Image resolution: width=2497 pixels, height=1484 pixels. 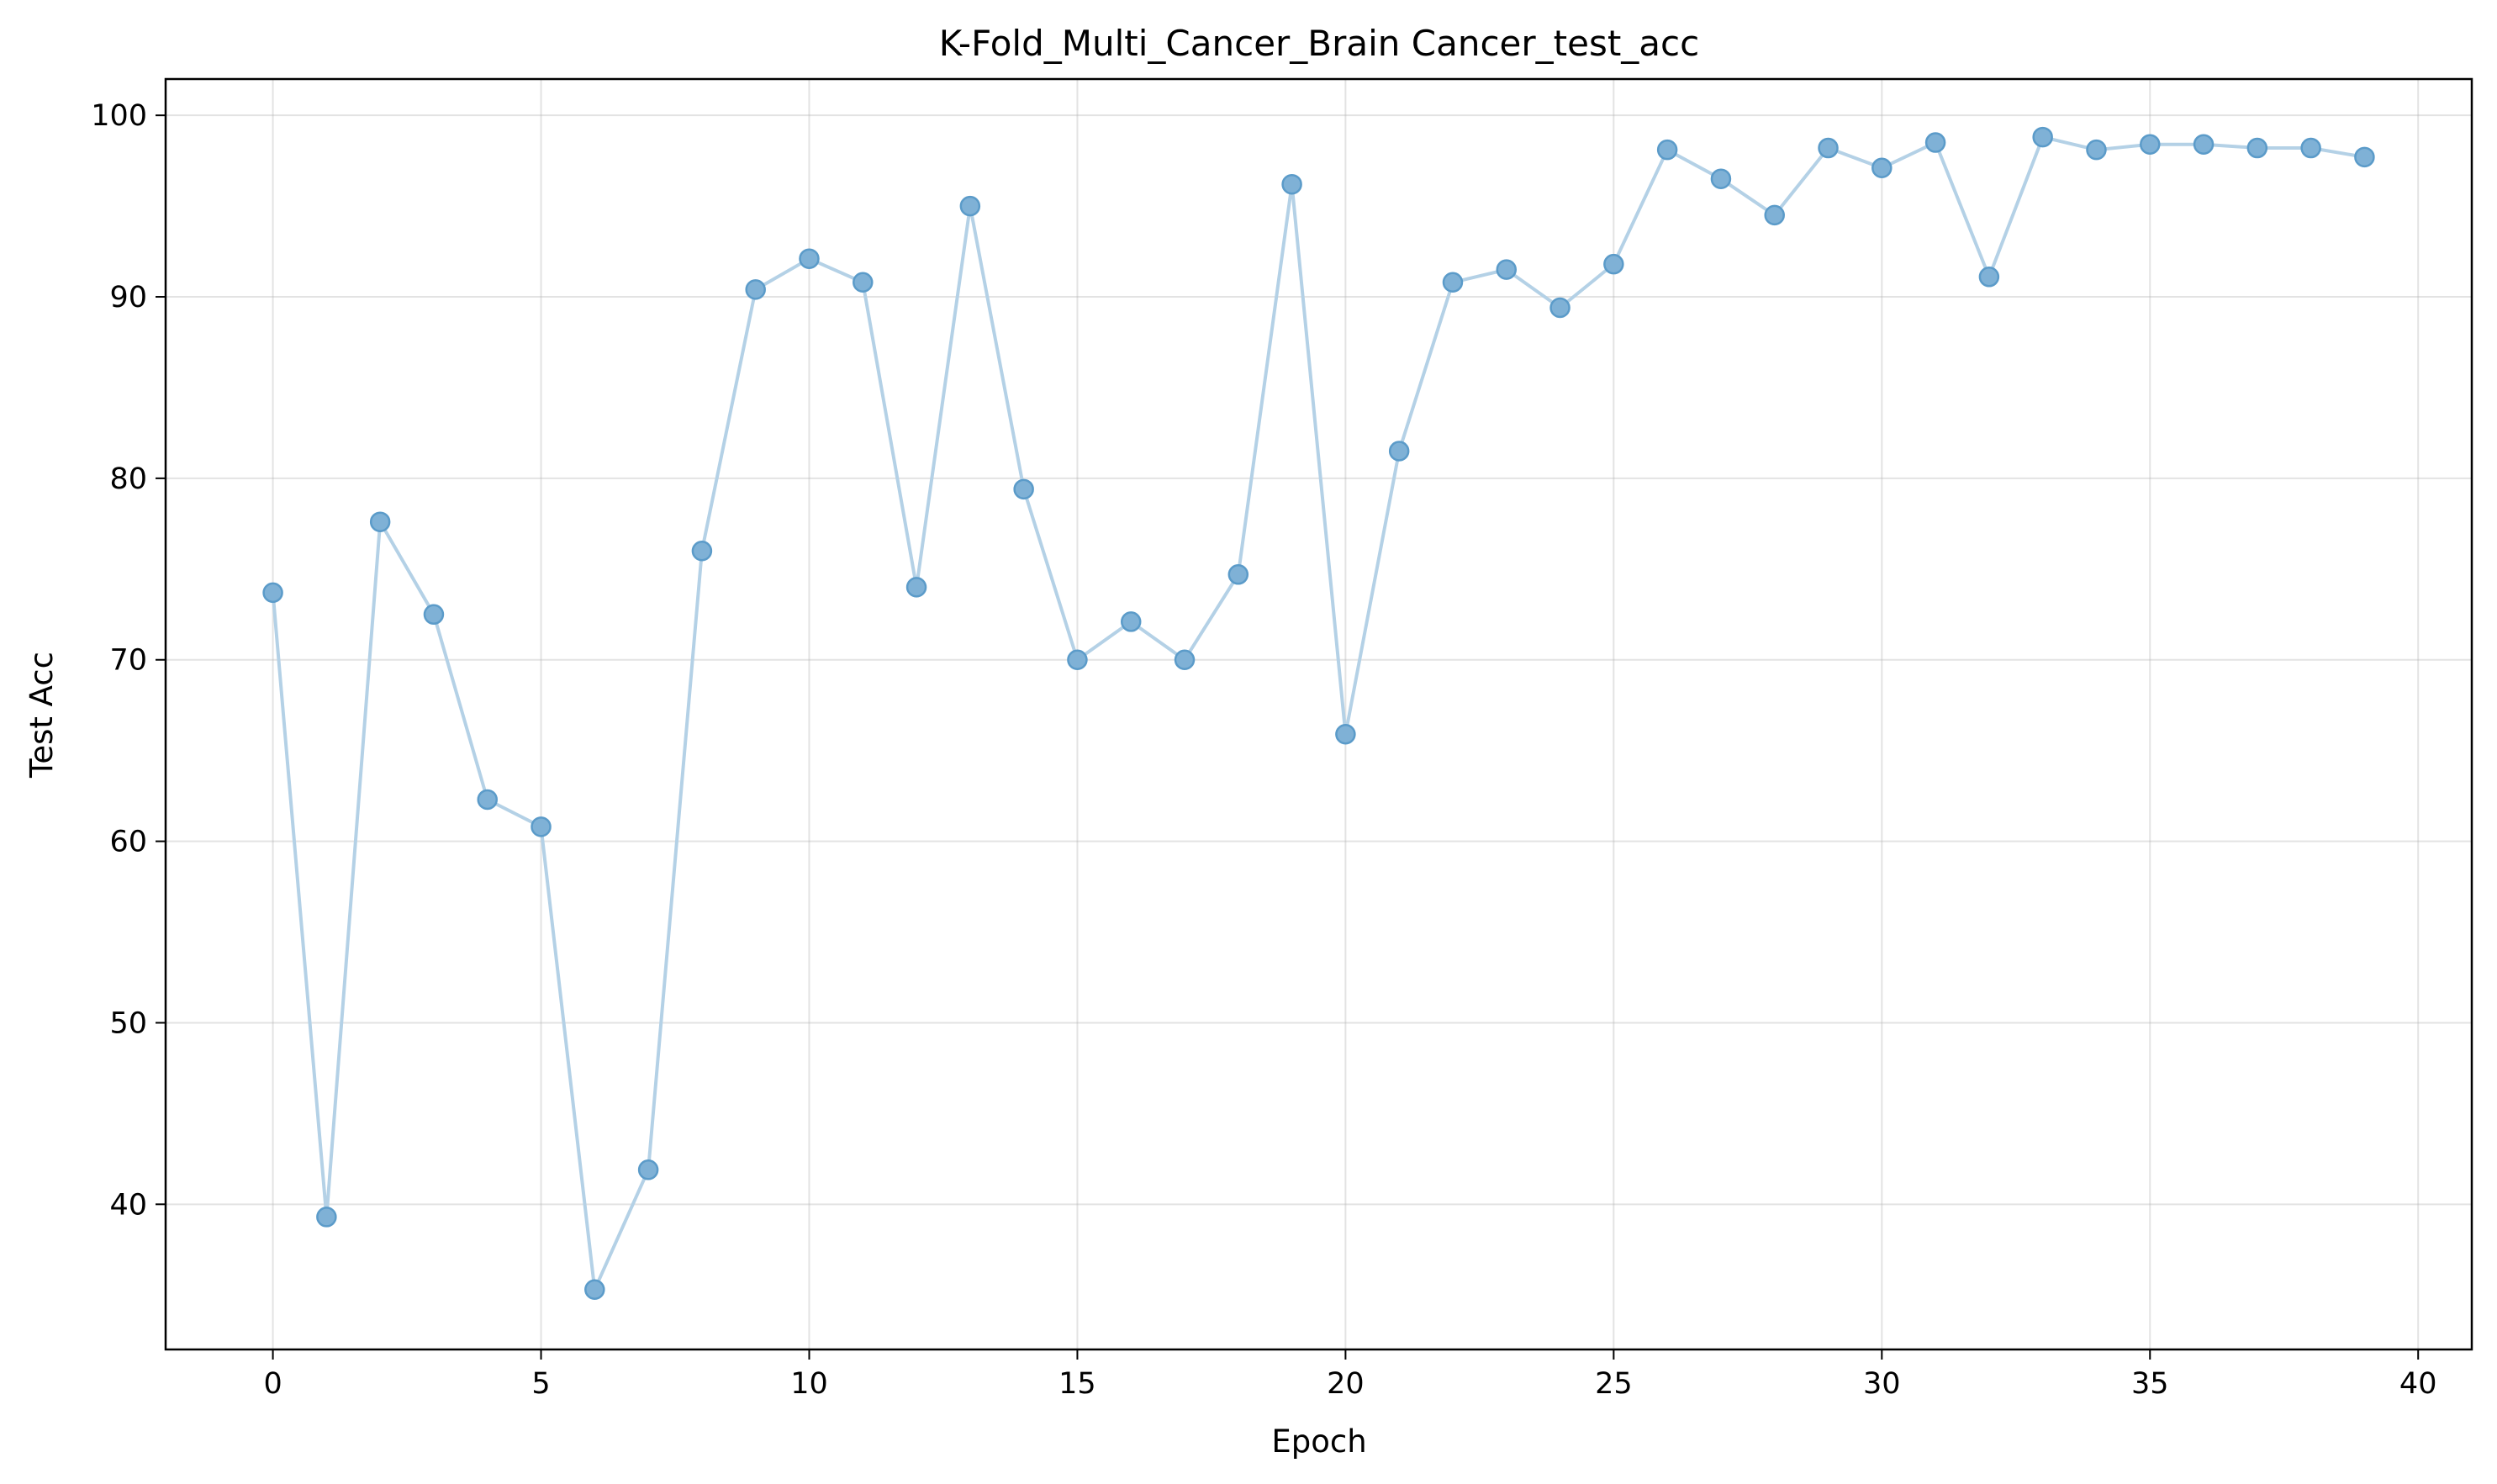 I want to click on x-tick-label: 25, so click(x=1614, y=1384).